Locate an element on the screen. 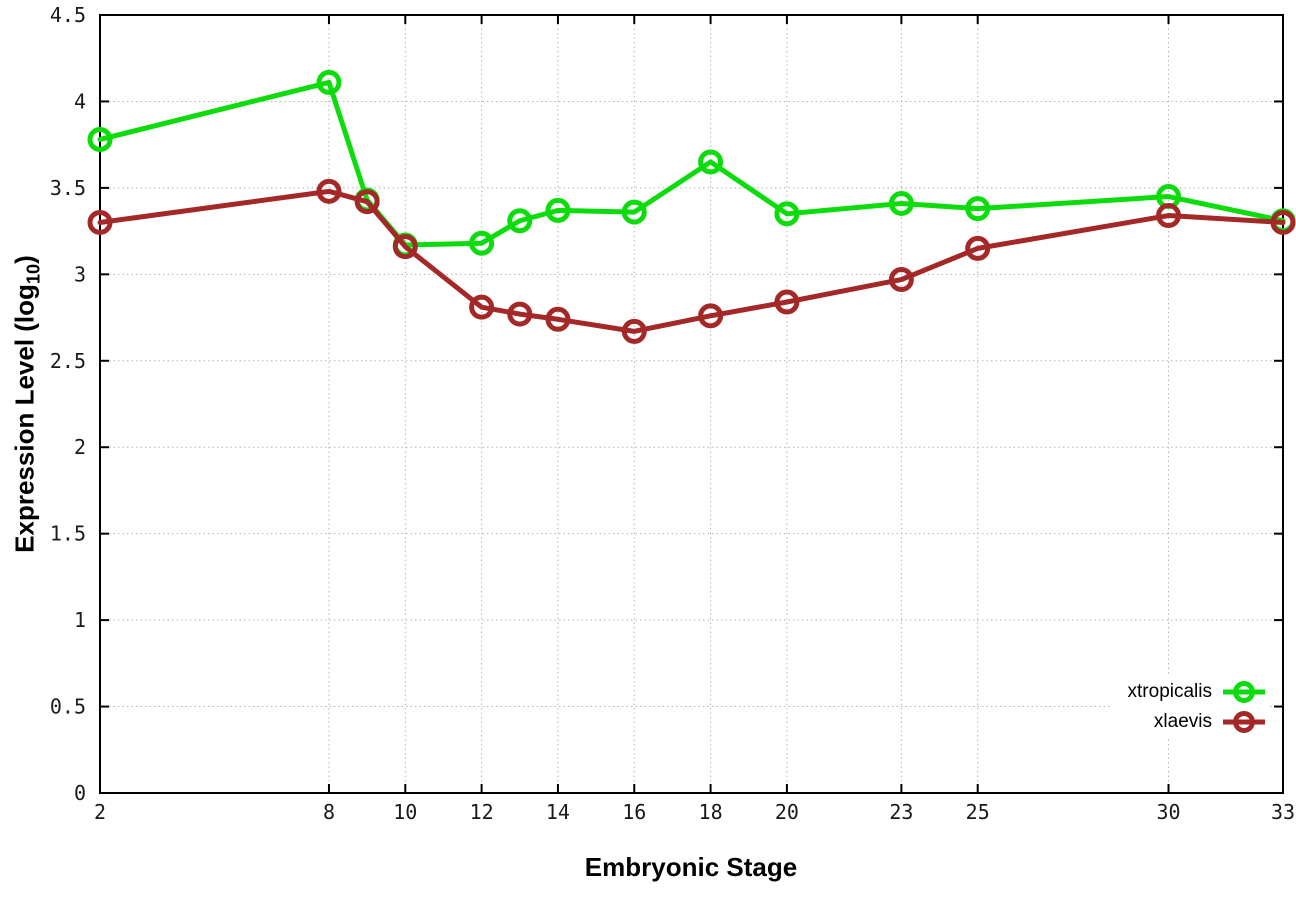  legend-item-xtropicalis: xtropicalis is located at coordinates (1197, 692).